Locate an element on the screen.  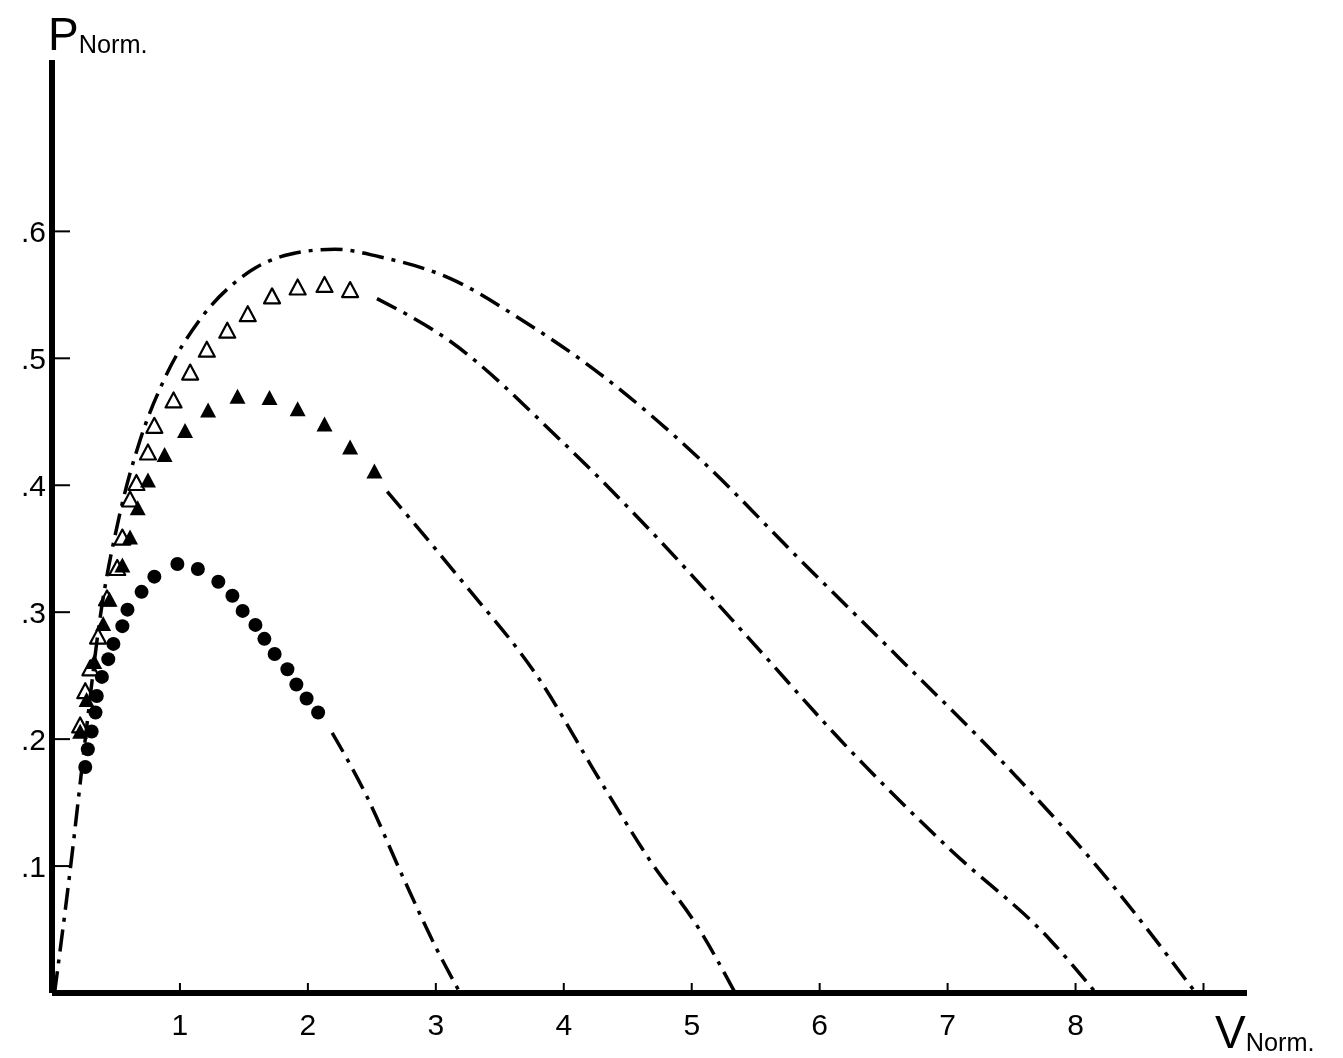
x-tick-label: 4 is located at coordinates (564, 1024).